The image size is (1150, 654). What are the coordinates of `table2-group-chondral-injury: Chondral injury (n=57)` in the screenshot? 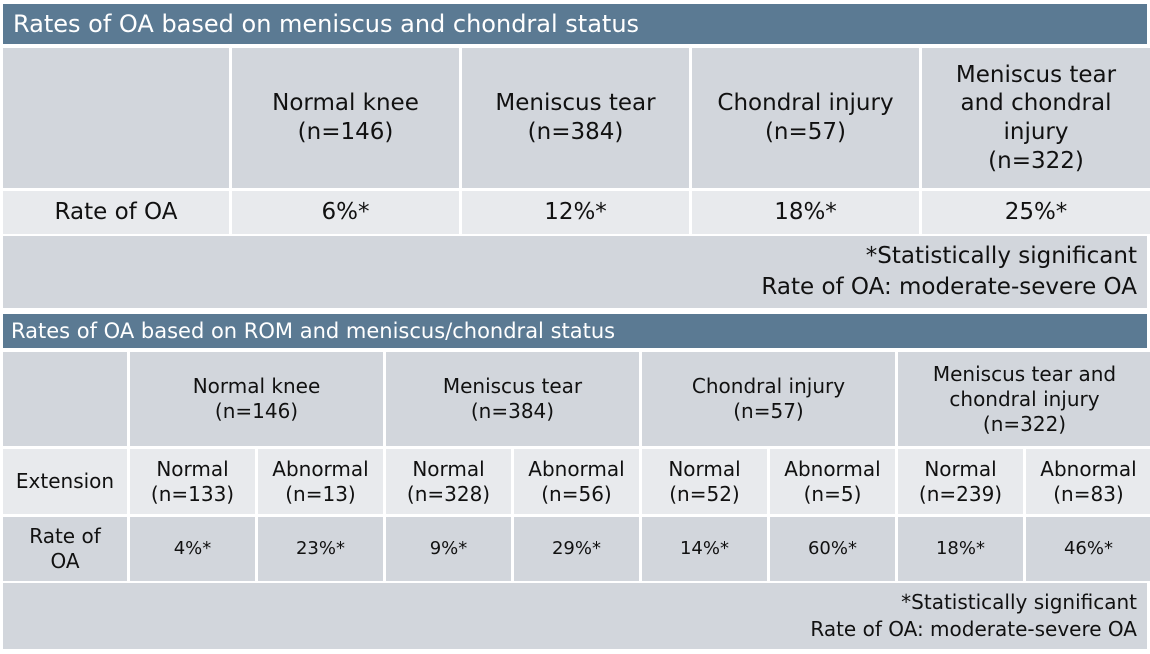 It's located at (768, 399).